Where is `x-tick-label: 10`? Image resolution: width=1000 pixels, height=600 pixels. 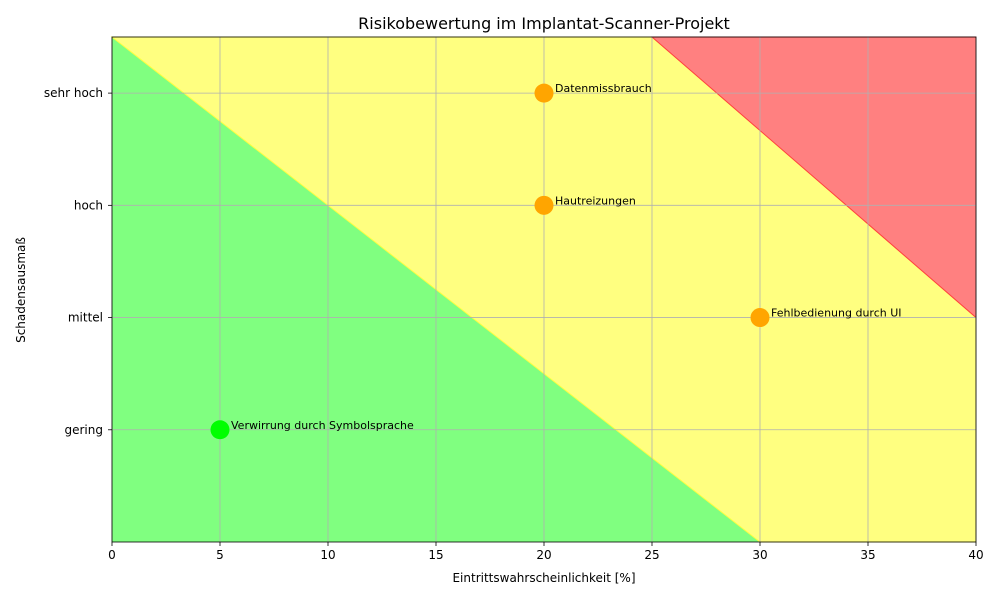
x-tick-label: 10 is located at coordinates (327, 555).